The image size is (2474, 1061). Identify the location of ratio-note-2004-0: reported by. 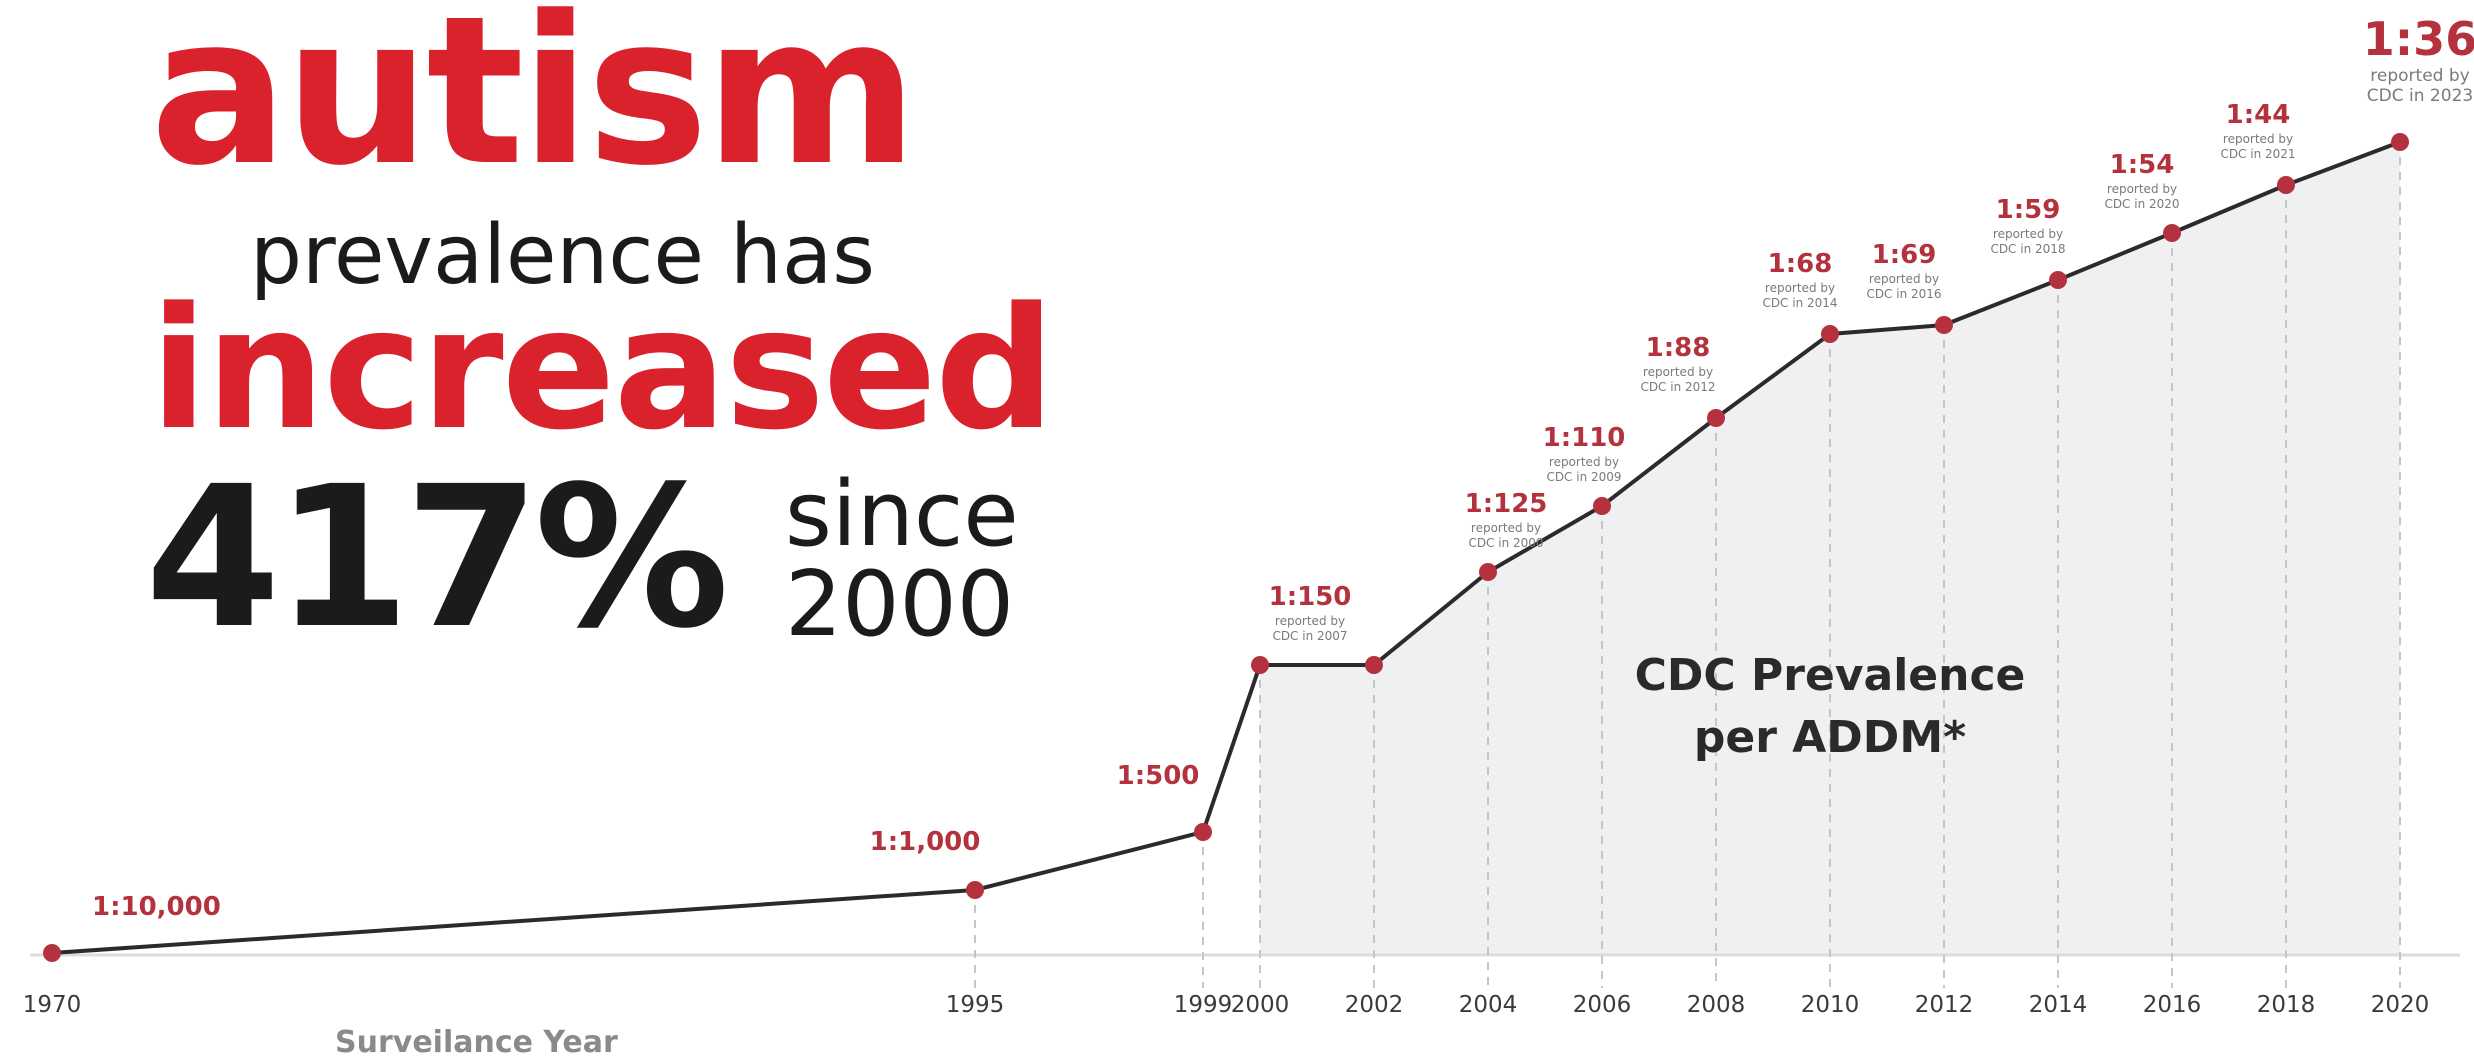
(1506, 528).